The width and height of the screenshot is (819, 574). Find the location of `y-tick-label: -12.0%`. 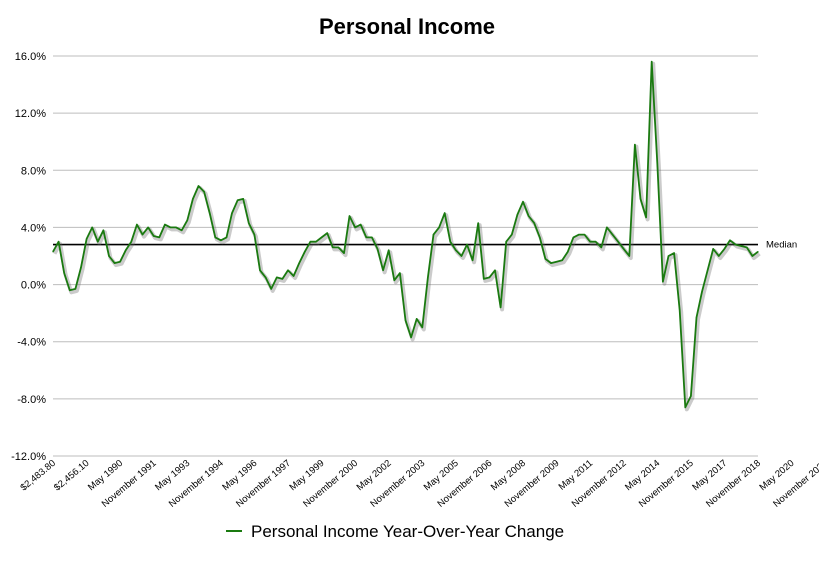

y-tick-label: -12.0% is located at coordinates (28, 457).